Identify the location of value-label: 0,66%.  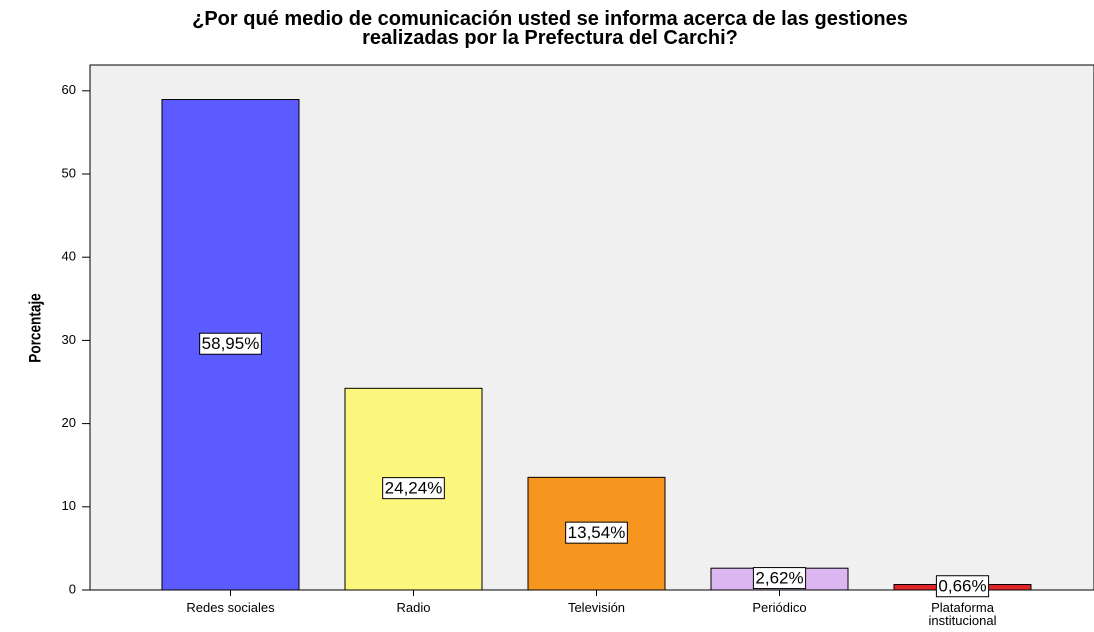
(962, 586).